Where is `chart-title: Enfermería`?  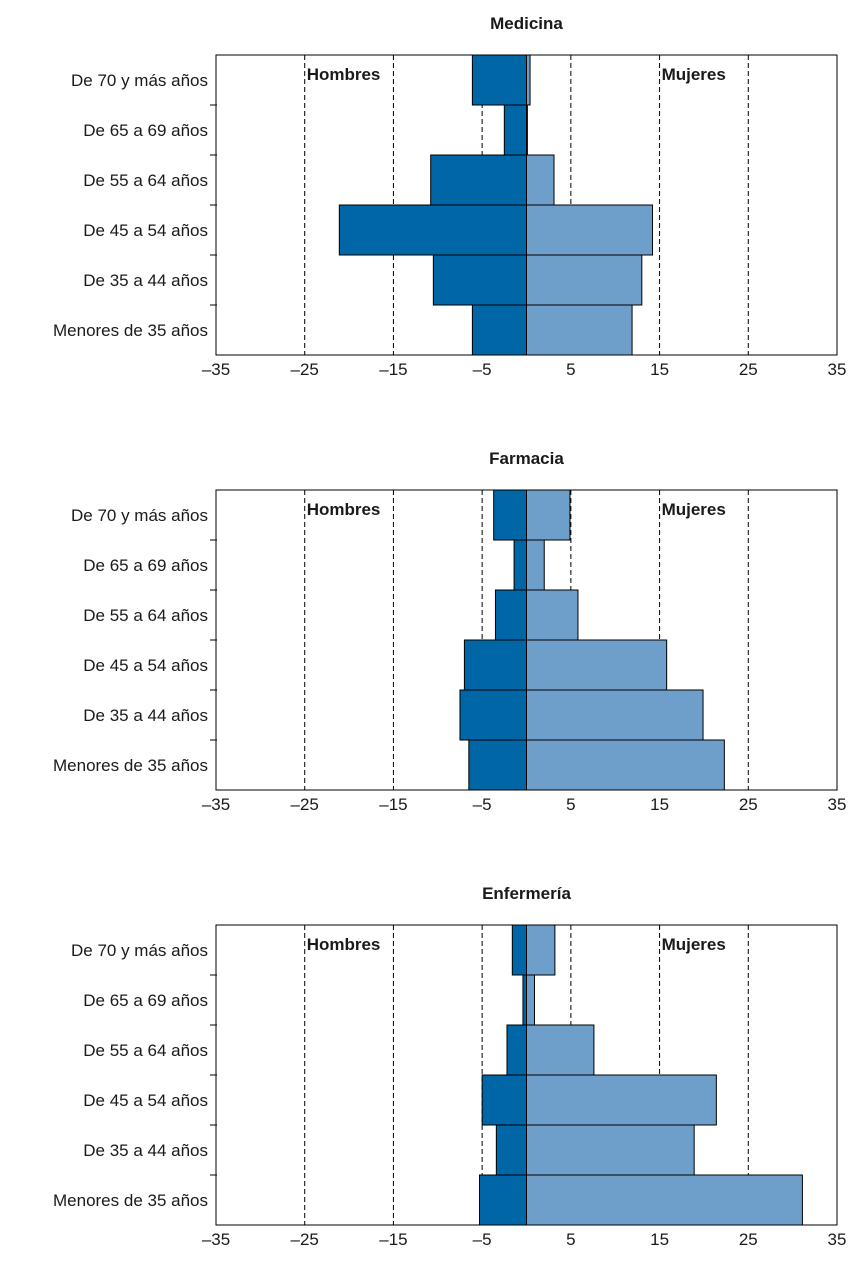 chart-title: Enfermería is located at coordinates (526, 893).